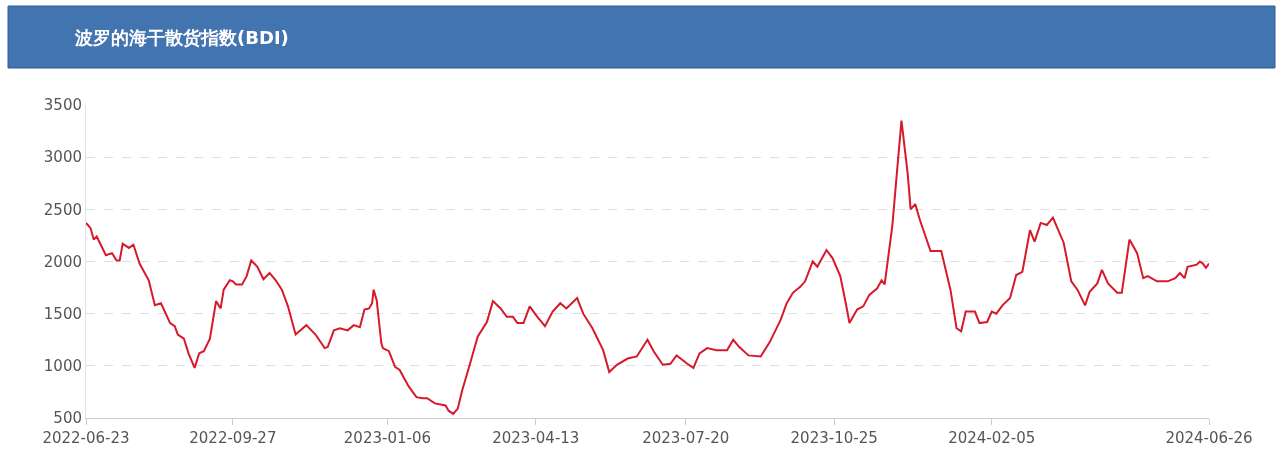 This screenshot has width=1281, height=461. What do you see at coordinates (62, 261) in the screenshot?
I see `y-tick-label: 2000` at bounding box center [62, 261].